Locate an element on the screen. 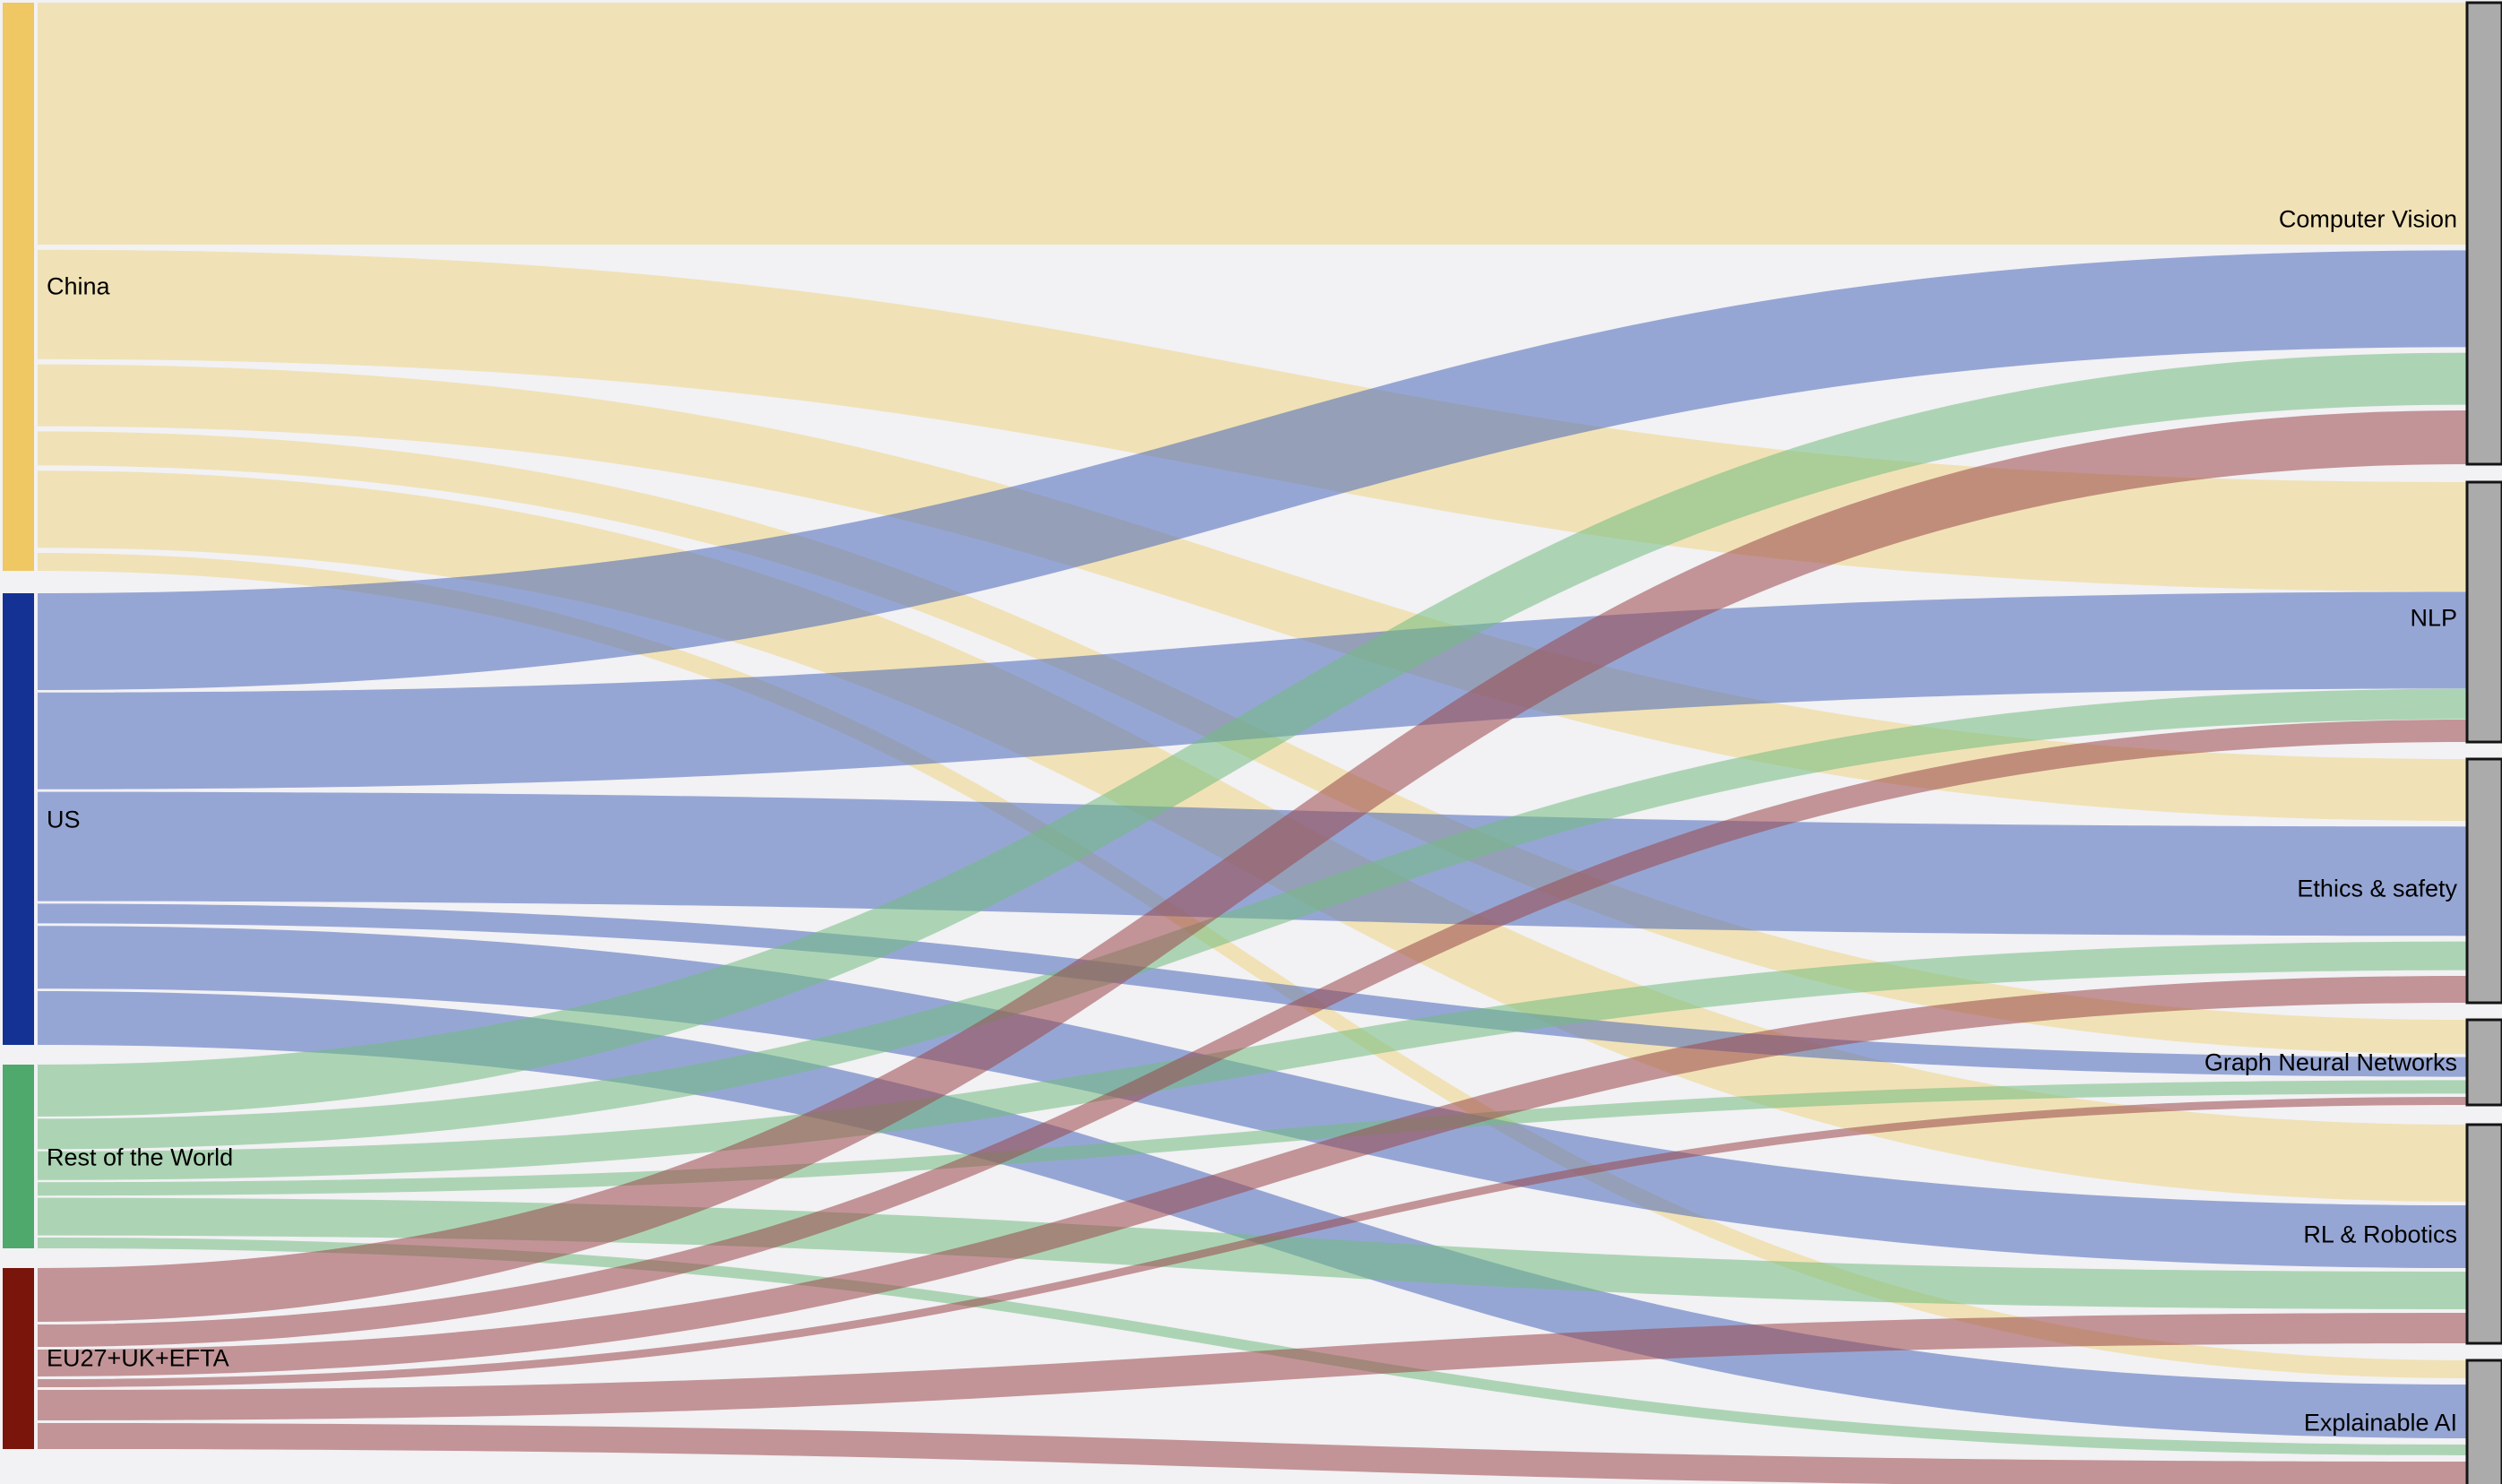 Image resolution: width=2502 pixels, height=1484 pixels. flow-row-gnn is located at coordinates (1253, 1138).